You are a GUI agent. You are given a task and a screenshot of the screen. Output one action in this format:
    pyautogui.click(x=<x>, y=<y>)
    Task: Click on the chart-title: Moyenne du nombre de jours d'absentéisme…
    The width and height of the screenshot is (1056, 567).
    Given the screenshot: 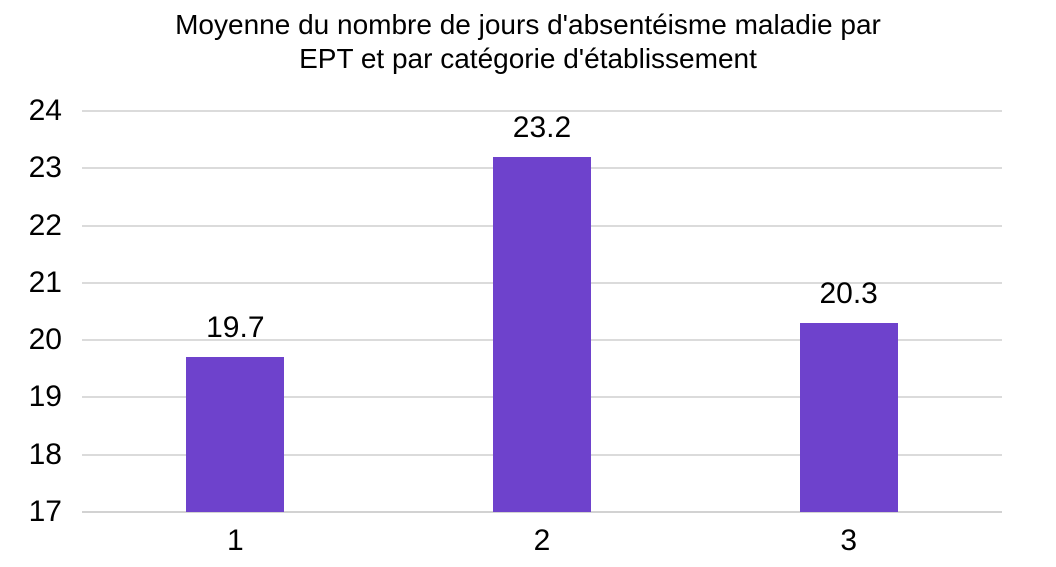 What is the action you would take?
    pyautogui.click(x=528, y=42)
    